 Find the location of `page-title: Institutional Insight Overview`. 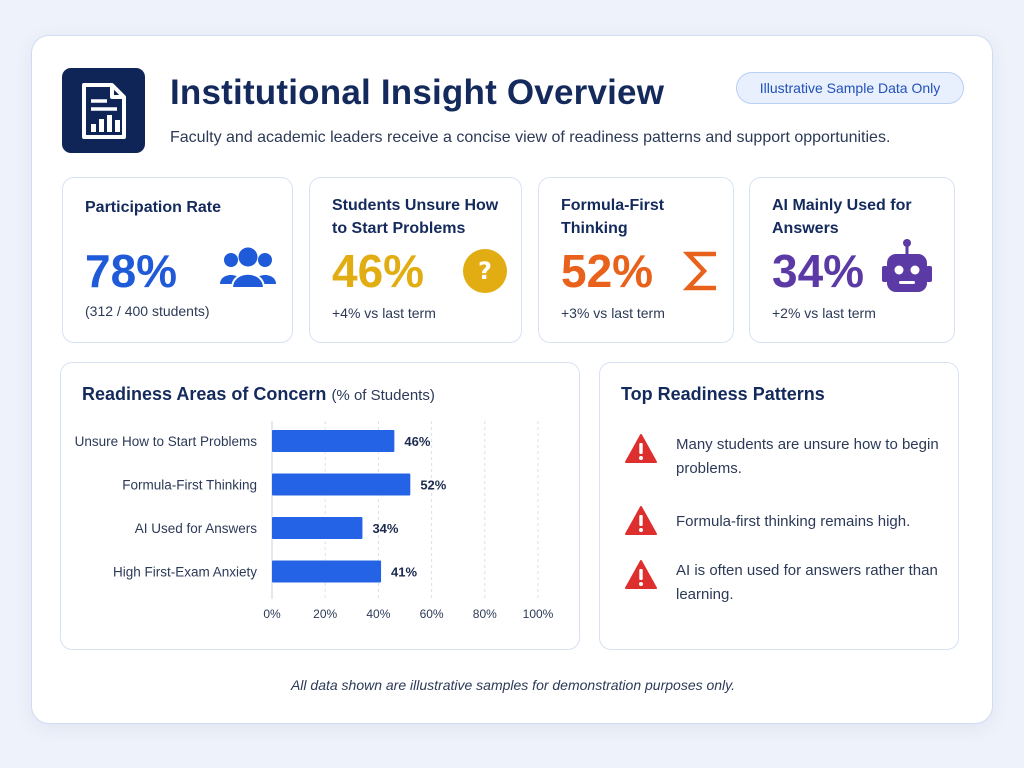

page-title: Institutional Insight Overview is located at coordinates (417, 92).